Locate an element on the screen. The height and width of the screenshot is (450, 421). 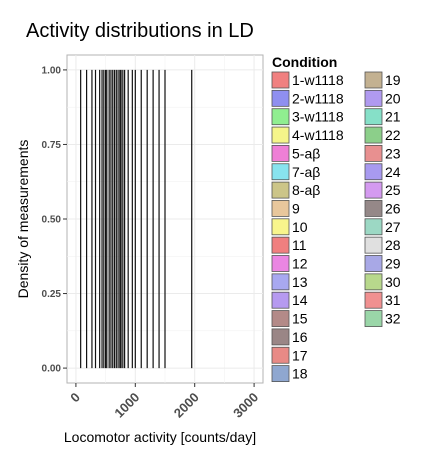
legend-label: 10 is located at coordinates (300, 227).